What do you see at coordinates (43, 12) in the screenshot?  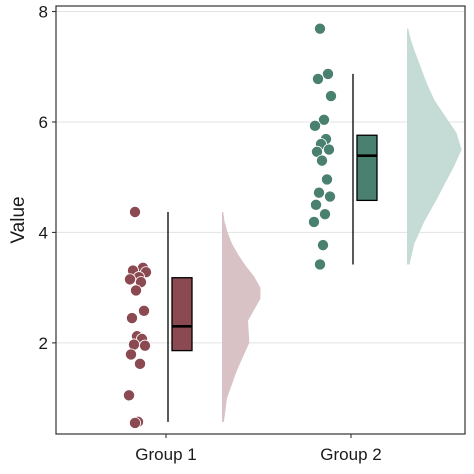 I see `y-tick-label: 8` at bounding box center [43, 12].